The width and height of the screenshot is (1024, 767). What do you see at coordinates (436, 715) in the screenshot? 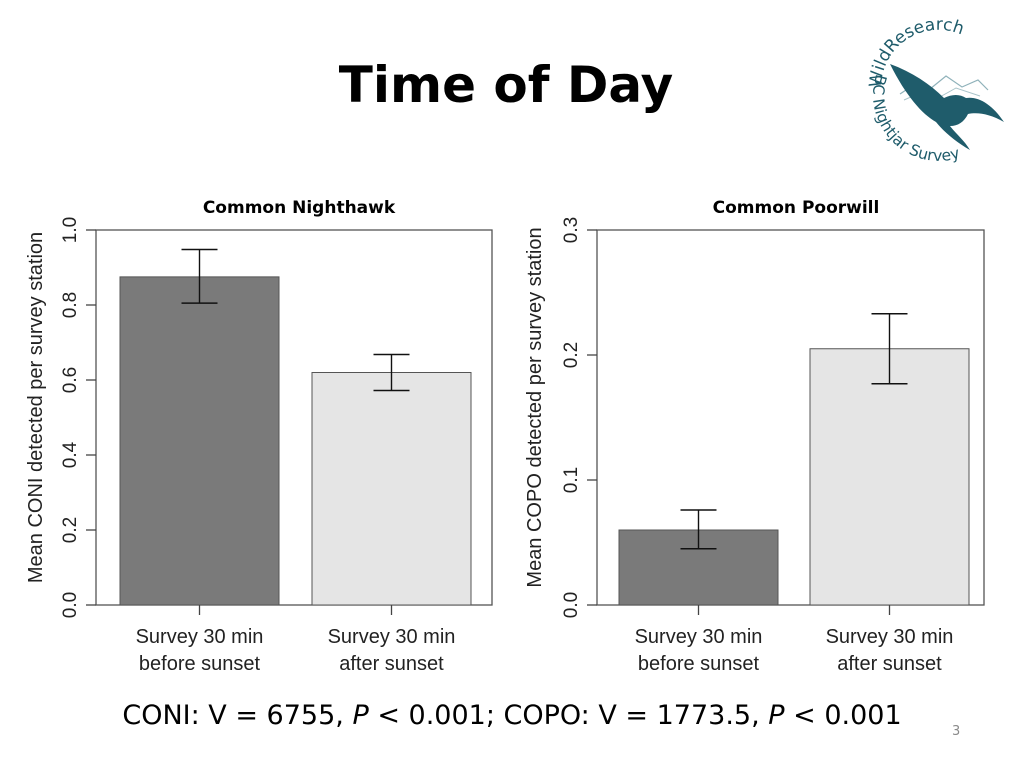
I see `coni-p-value: < 0.001;` at bounding box center [436, 715].